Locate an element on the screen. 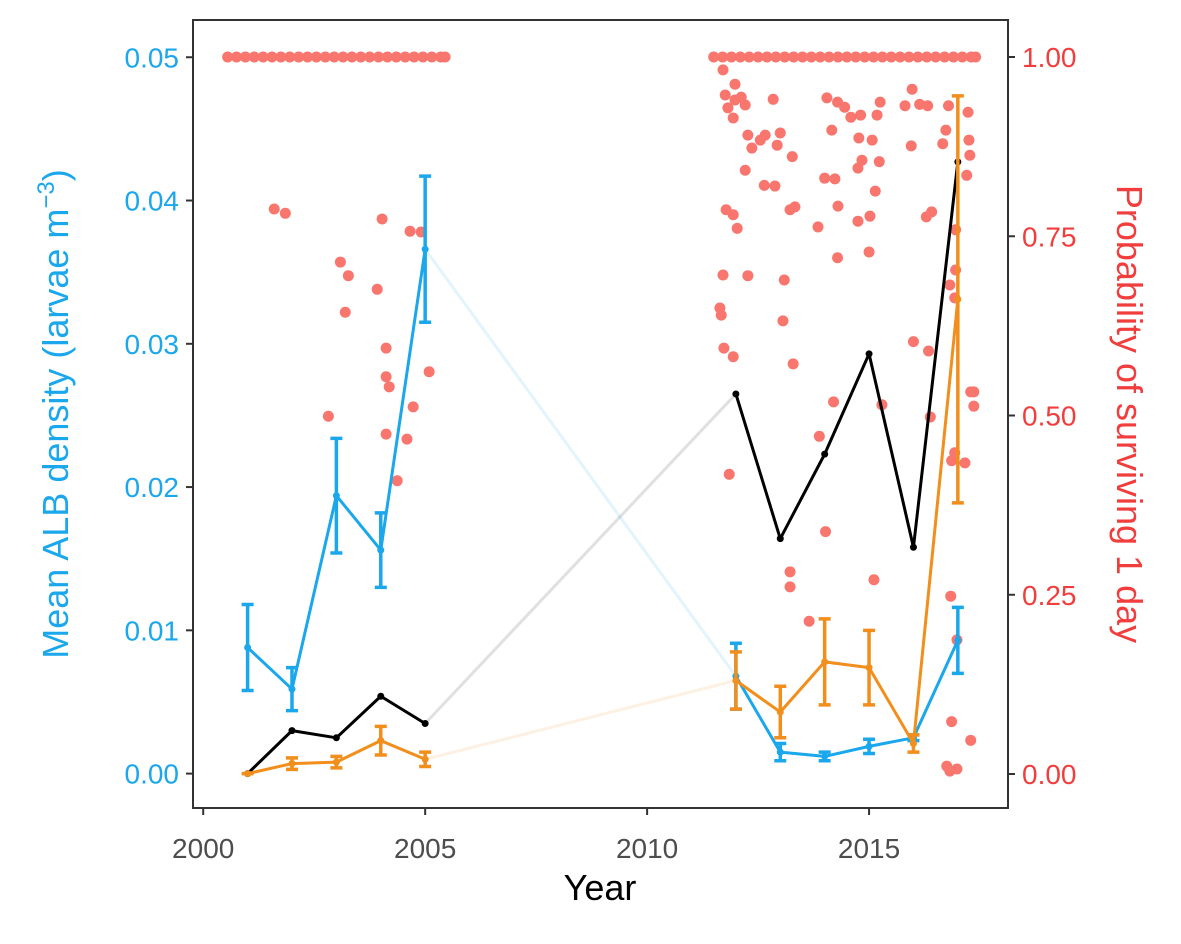 The height and width of the screenshot is (944, 1181). line is located at coordinates (847, 355).